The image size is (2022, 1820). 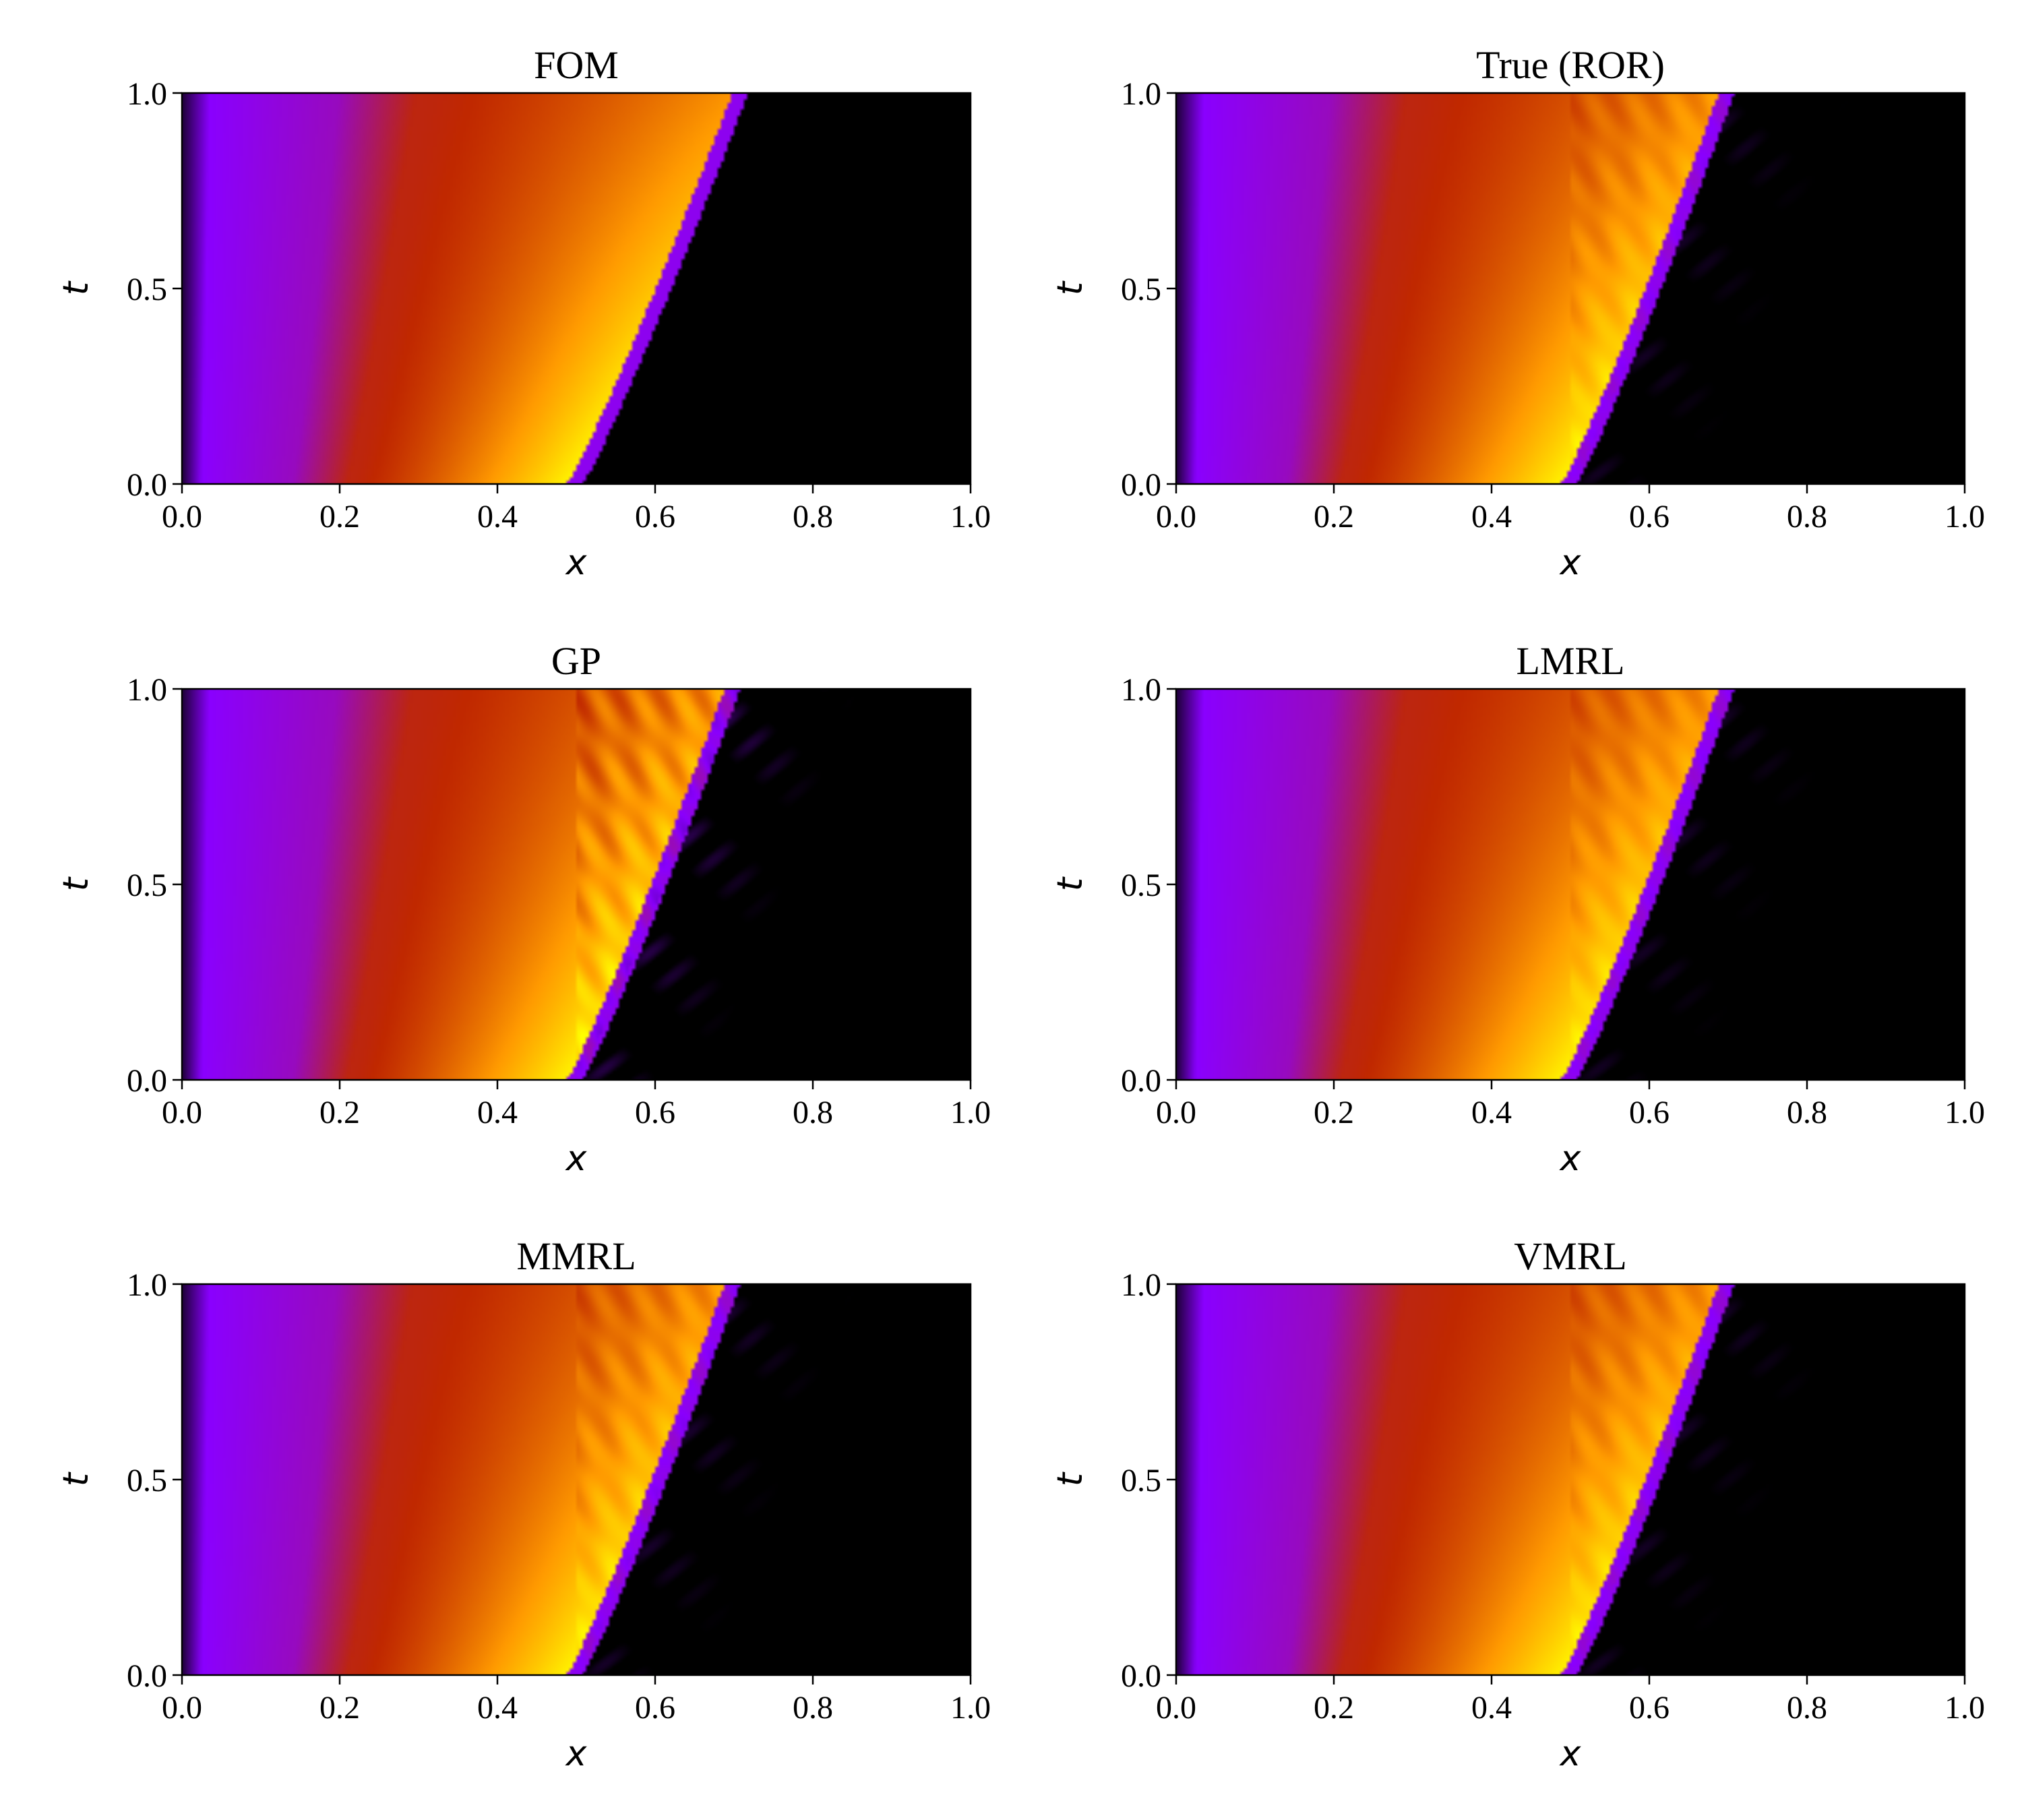 I want to click on panel-title: VMRL, so click(x=1570, y=1256).